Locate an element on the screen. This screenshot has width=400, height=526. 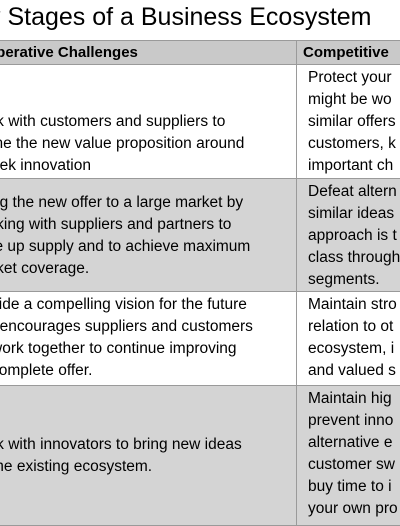
cell-line: might be wo is located at coordinates (354, 100).